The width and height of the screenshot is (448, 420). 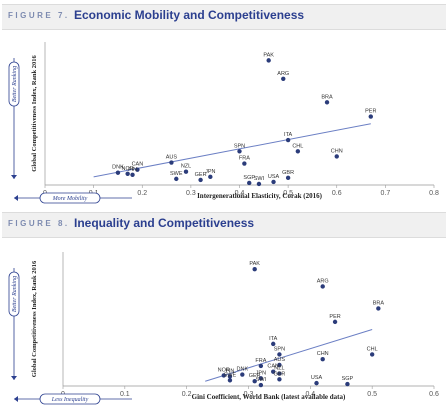 I want to click on fig7-x-direction-label: More Mobility, so click(x=70, y=199).